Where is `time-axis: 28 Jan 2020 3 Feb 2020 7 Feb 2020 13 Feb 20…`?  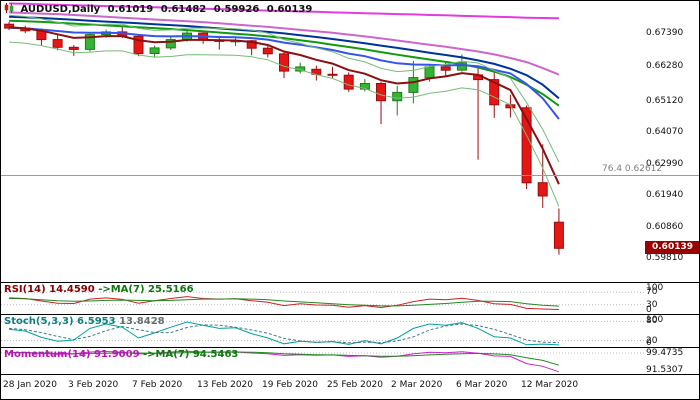 time-axis: 28 Jan 2020 3 Feb 2020 7 Feb 2020 13 Feb 20… is located at coordinates (350, 387).